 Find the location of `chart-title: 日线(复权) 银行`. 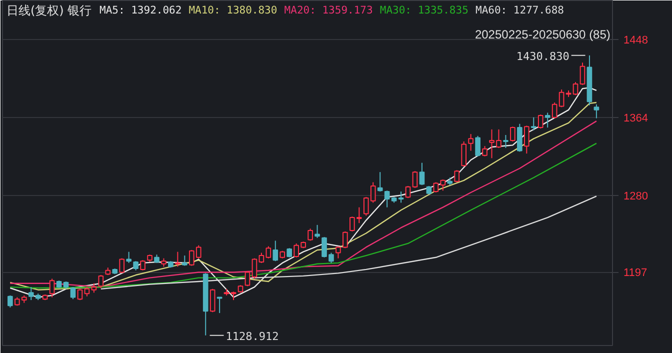

chart-title: 日线(复权) 银行 is located at coordinates (49, 11).